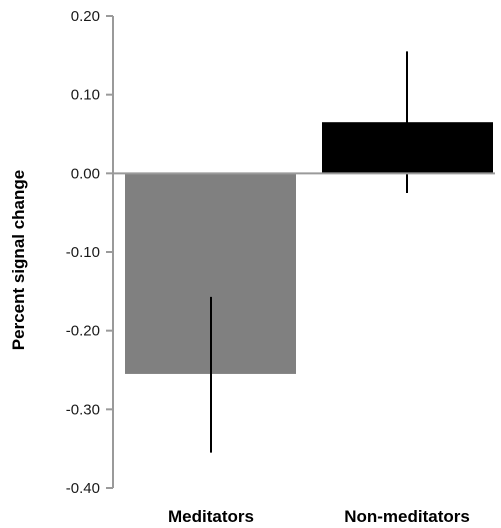 The height and width of the screenshot is (528, 501). Describe the element at coordinates (85, 173) in the screenshot. I see `y-tick-label: 0.00` at that location.